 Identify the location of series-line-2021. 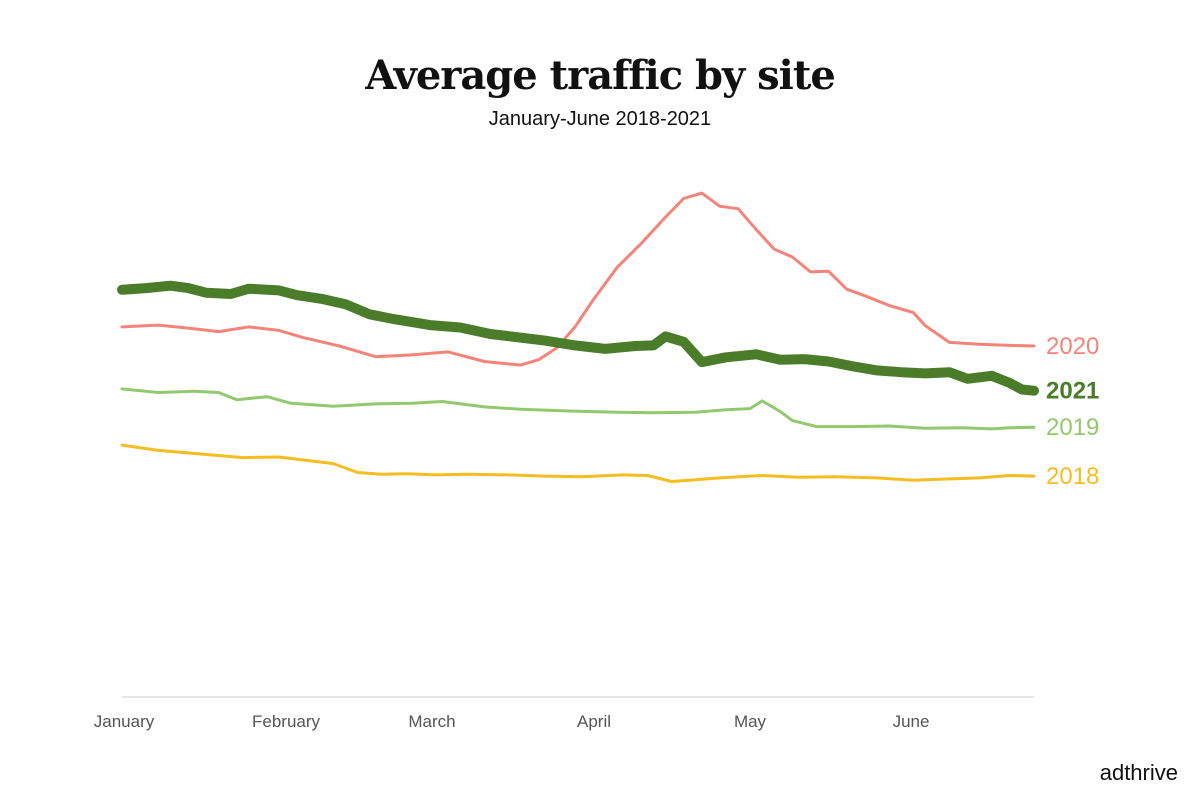
(578, 338).